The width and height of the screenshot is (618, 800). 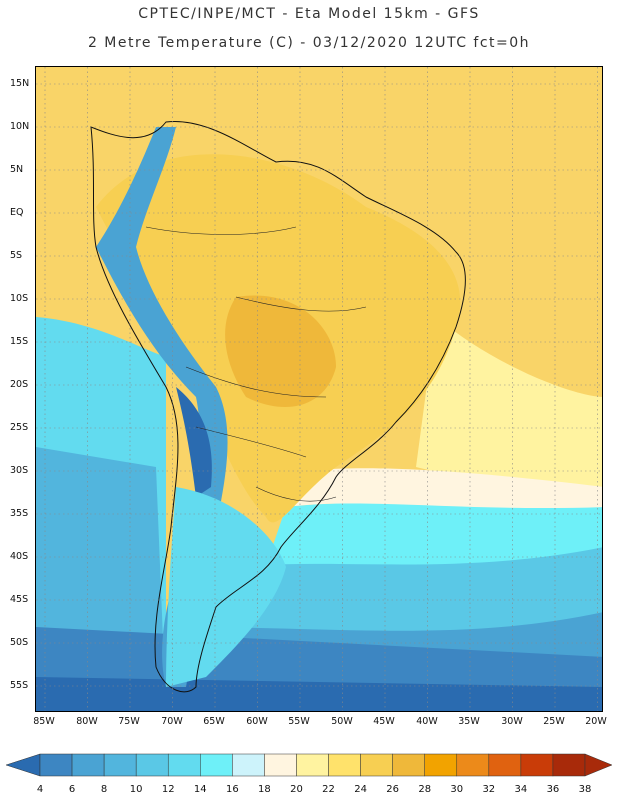 What do you see at coordinates (553, 789) in the screenshot?
I see `colorbar-label: 36` at bounding box center [553, 789].